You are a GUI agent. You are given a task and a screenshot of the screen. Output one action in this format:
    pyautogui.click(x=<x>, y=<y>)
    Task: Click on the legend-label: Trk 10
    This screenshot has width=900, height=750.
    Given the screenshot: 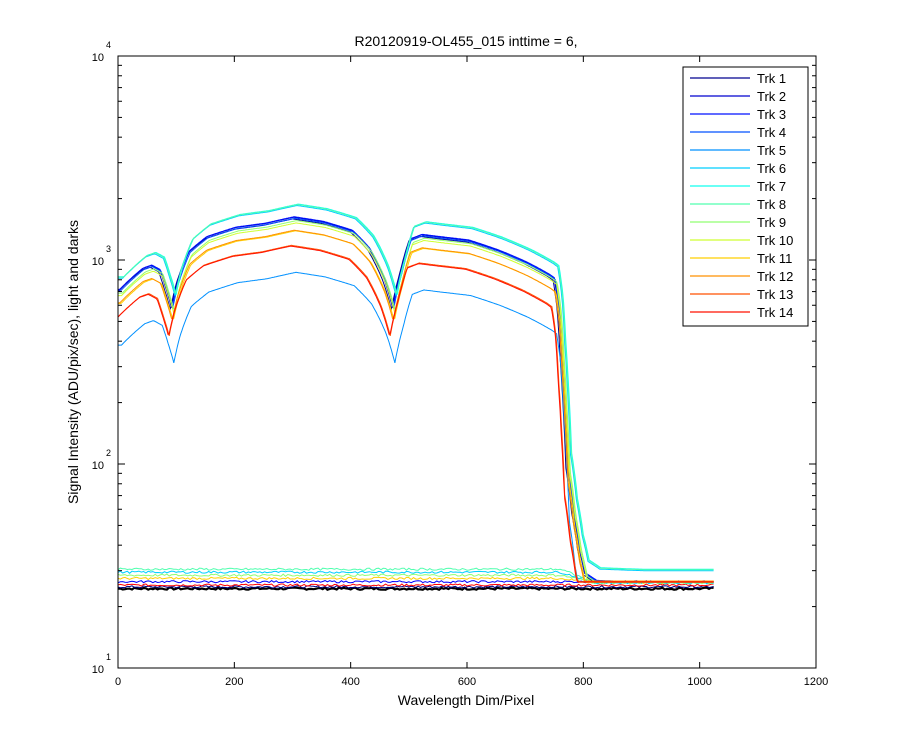 What is the action you would take?
    pyautogui.click(x=775, y=240)
    